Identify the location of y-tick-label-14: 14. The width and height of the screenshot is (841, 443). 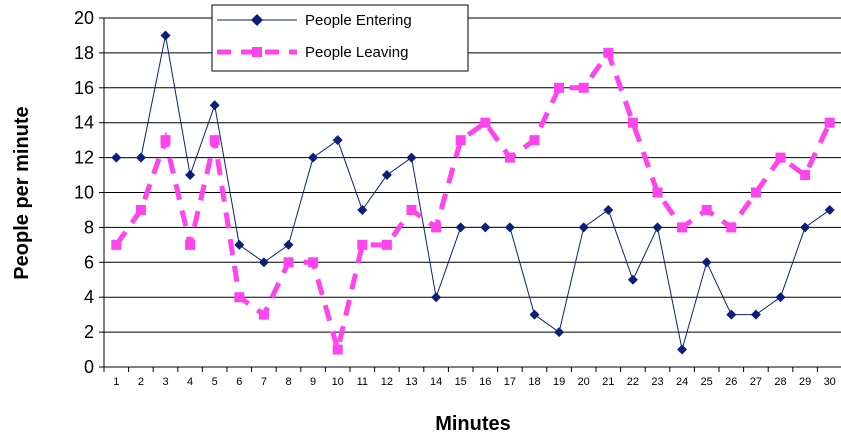
(84, 123).